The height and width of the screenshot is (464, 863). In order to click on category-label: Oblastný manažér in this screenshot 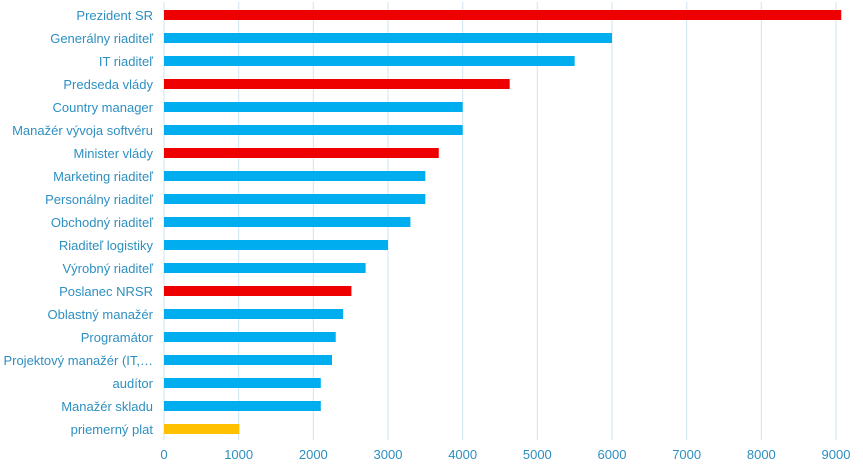, I will do `click(101, 314)`.